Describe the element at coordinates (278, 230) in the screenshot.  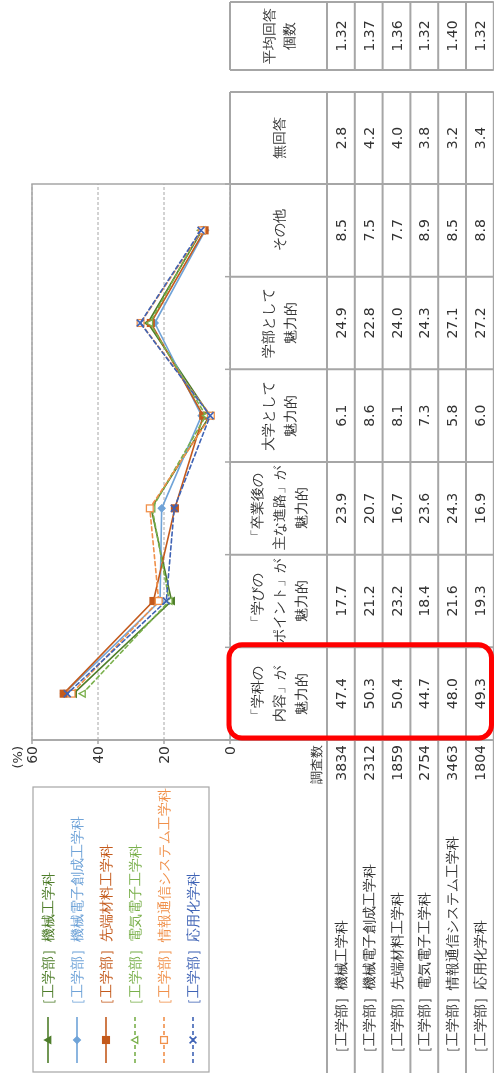
I see `y-tick-label: その他` at that location.